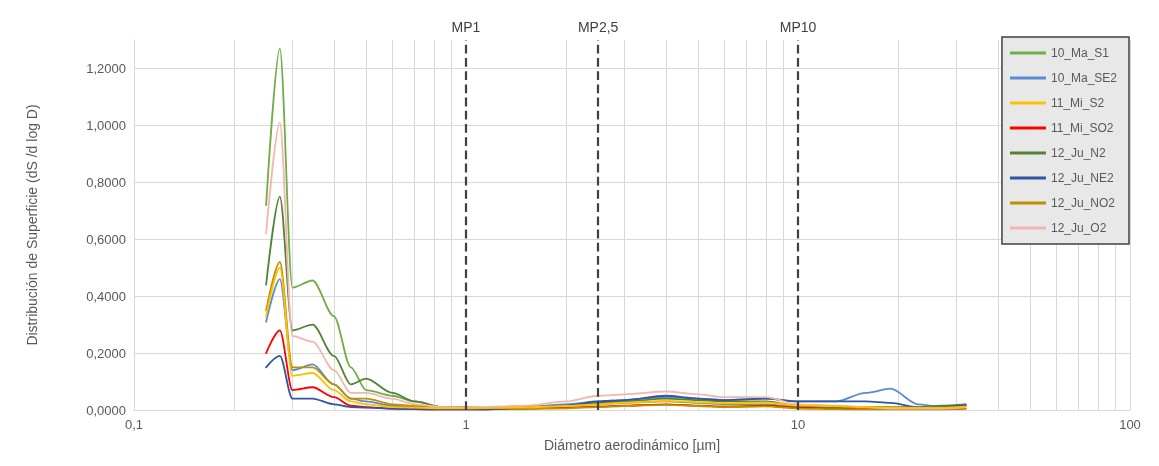 The image size is (1159, 466). Describe the element at coordinates (106, 410) in the screenshot. I see `y-tick-label: 0,0000` at that location.